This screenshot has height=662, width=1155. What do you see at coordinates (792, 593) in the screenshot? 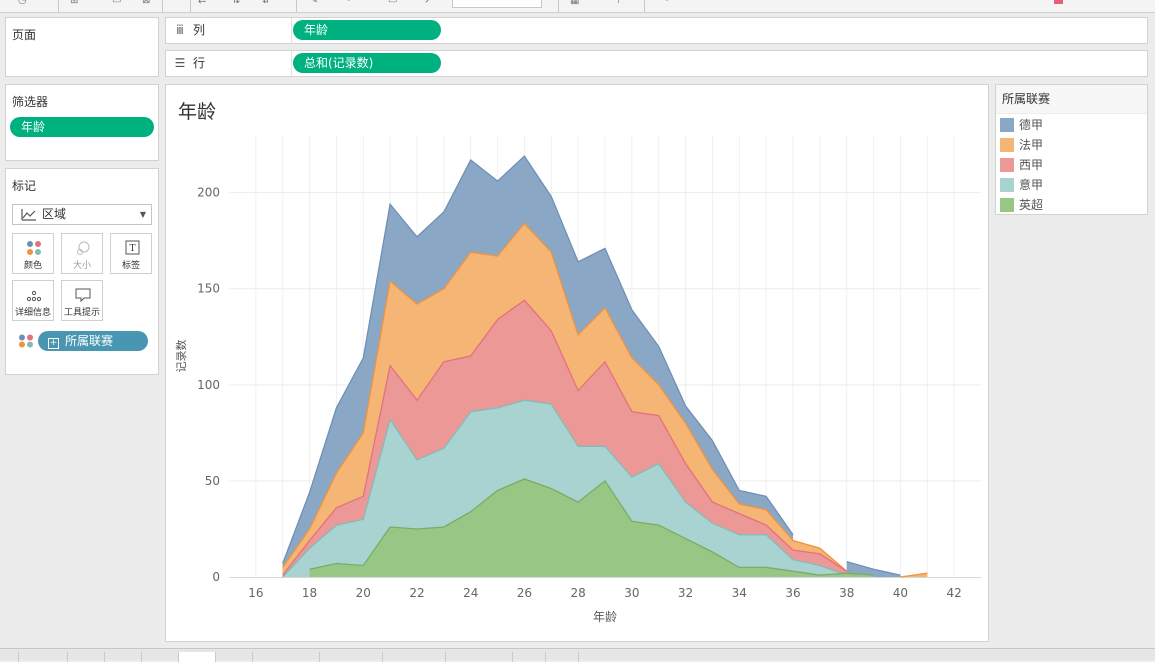
I see `x-tick-label: 36` at bounding box center [792, 593].